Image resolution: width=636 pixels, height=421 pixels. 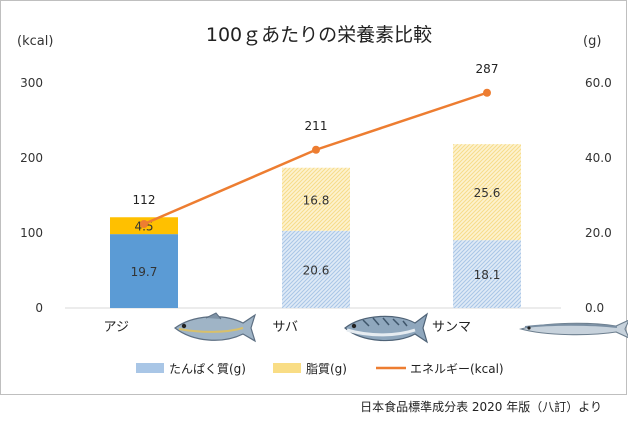 What do you see at coordinates (31, 83) in the screenshot?
I see `left-tick-label: 300` at bounding box center [31, 83].